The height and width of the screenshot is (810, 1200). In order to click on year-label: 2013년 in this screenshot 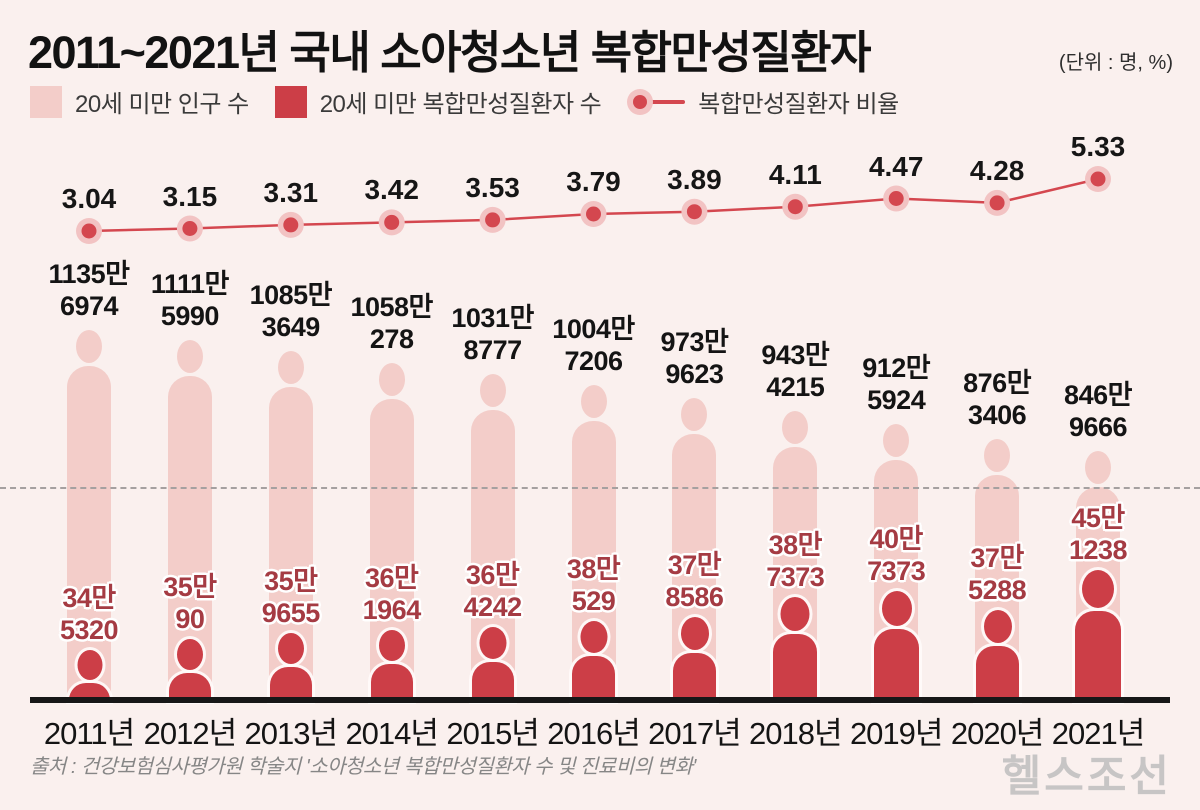, I will do `click(291, 733)`.